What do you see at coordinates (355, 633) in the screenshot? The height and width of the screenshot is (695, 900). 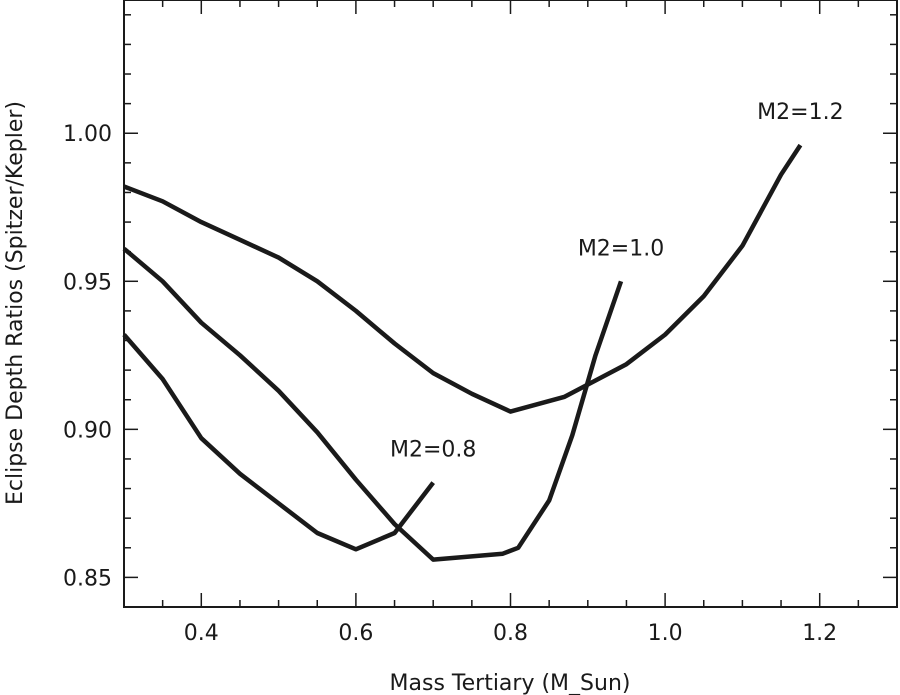 I see `x-tick-label: 0.6` at bounding box center [355, 633].